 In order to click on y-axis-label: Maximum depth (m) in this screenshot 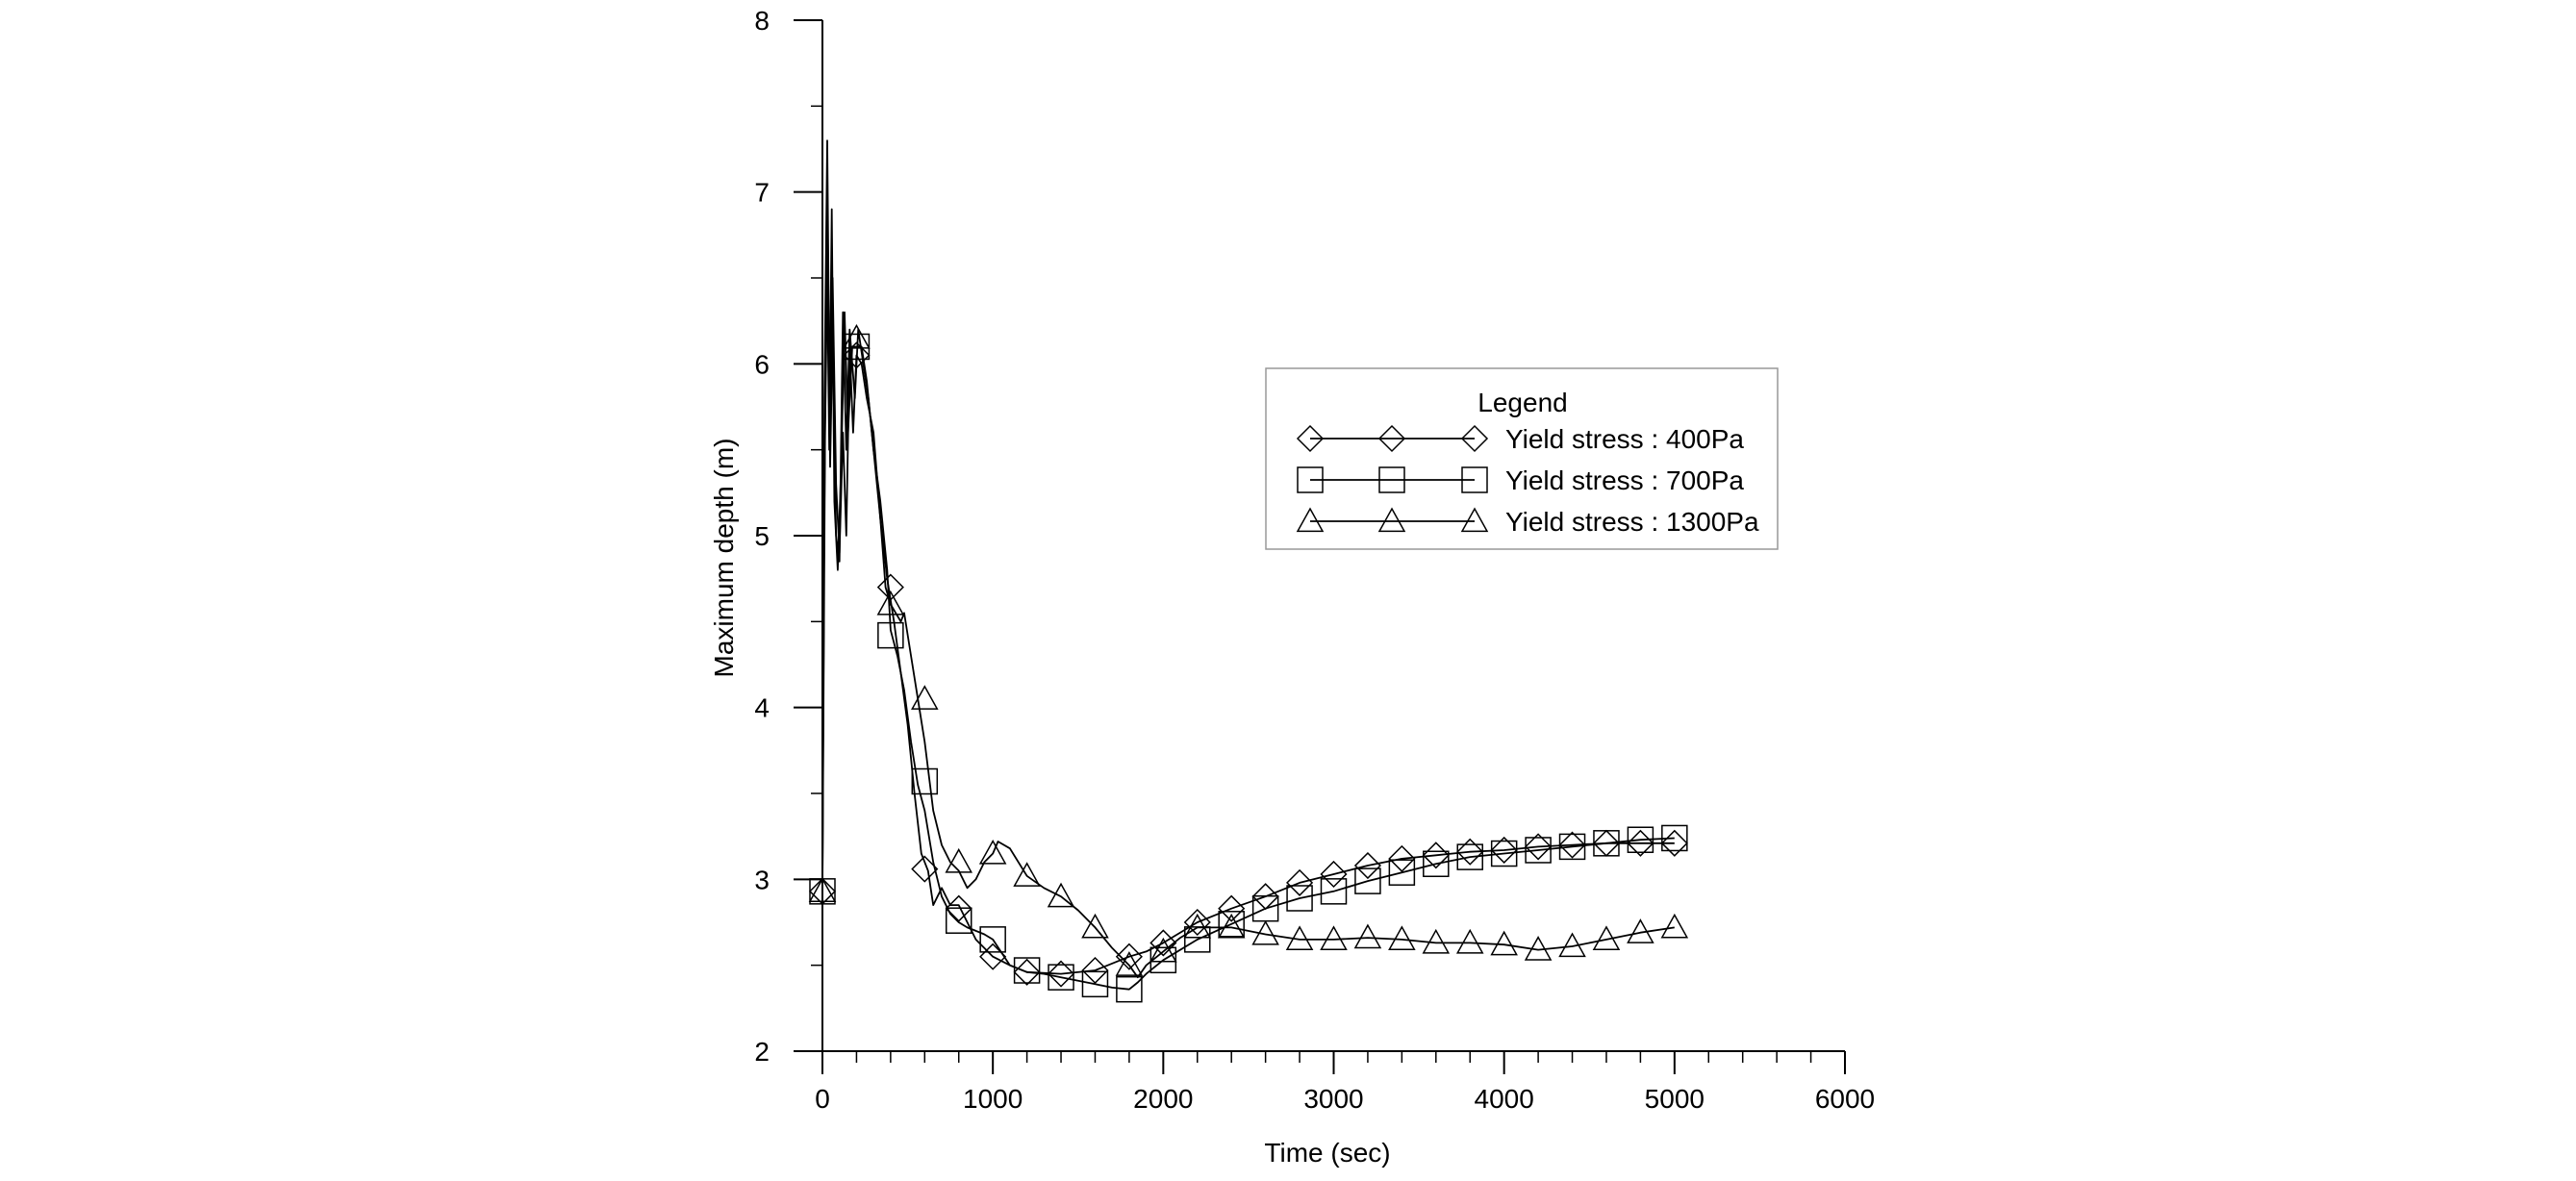, I will do `click(724, 558)`.